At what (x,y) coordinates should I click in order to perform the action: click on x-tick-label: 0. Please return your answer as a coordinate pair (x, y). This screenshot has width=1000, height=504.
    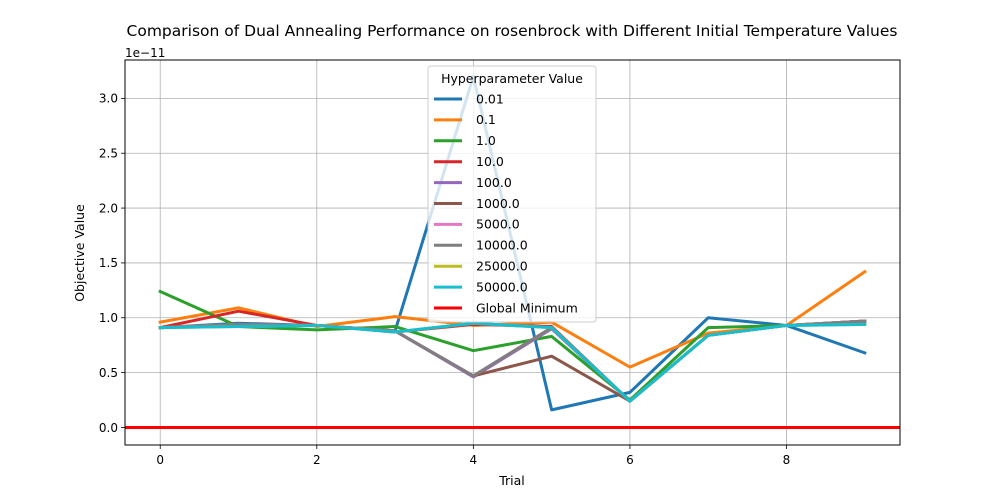
    Looking at the image, I should click on (160, 460).